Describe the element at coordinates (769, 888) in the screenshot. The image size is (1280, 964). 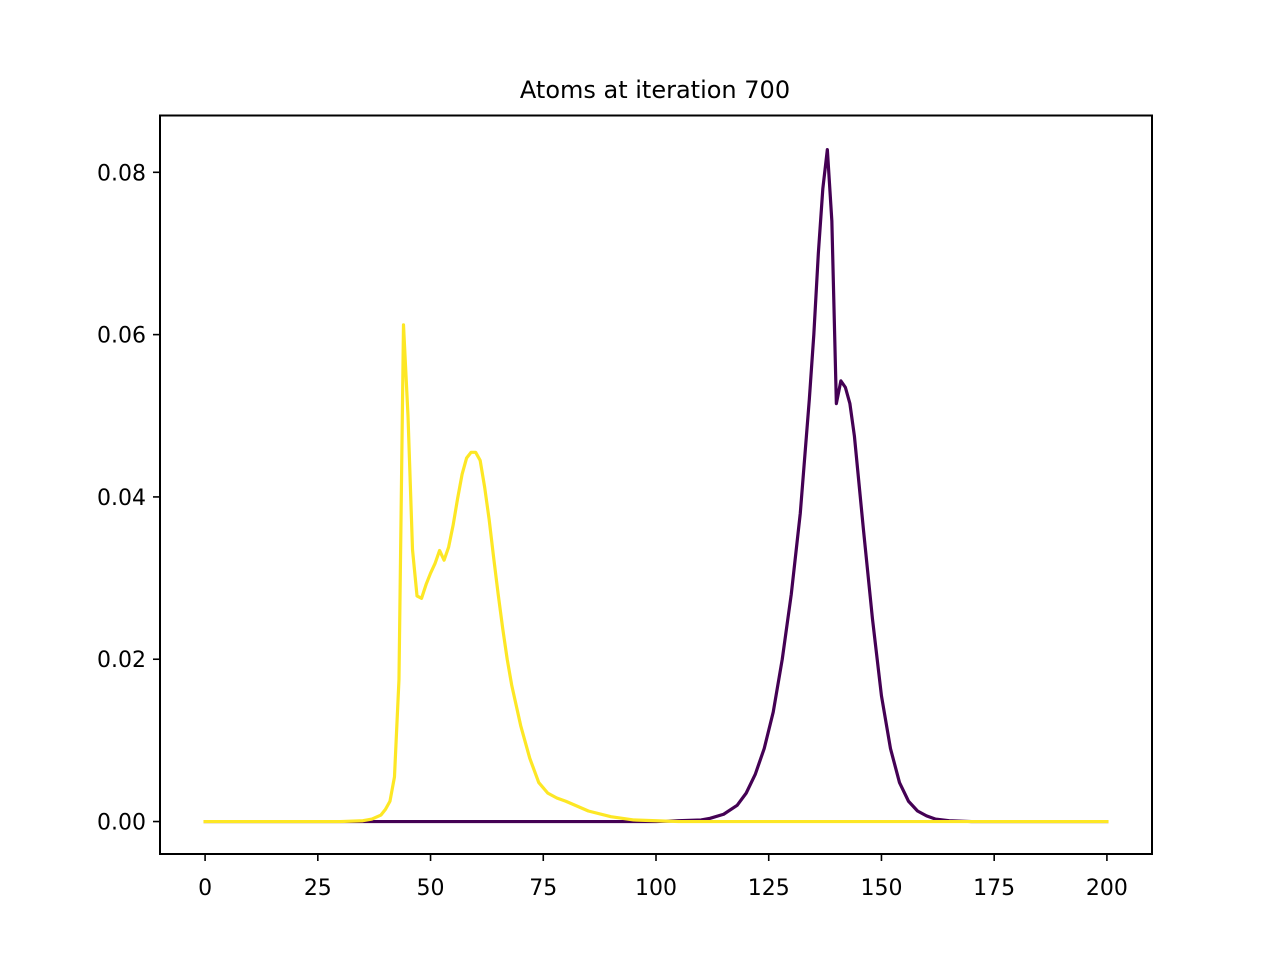
I see `x-tick-label: 125` at that location.